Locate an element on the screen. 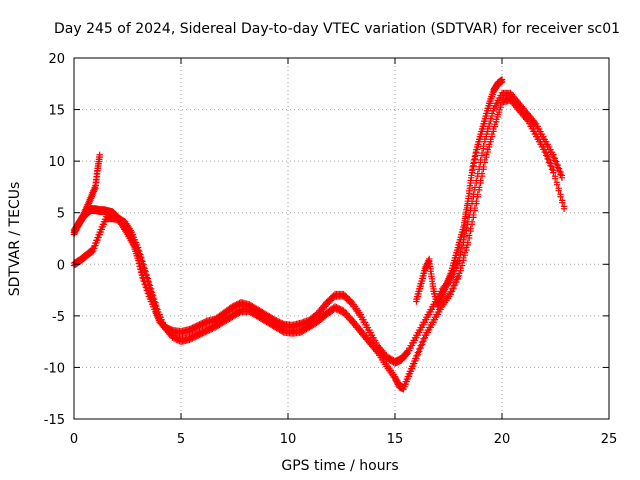 This screenshot has width=640, height=480. x-tick-label: 15 is located at coordinates (395, 439).